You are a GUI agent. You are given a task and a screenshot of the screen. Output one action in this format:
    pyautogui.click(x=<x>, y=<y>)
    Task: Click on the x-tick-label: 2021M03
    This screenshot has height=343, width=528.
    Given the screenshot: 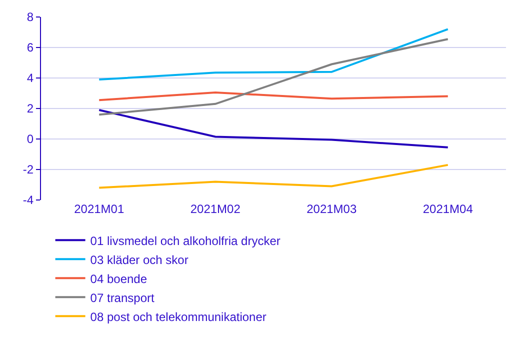 What is the action you would take?
    pyautogui.click(x=331, y=209)
    